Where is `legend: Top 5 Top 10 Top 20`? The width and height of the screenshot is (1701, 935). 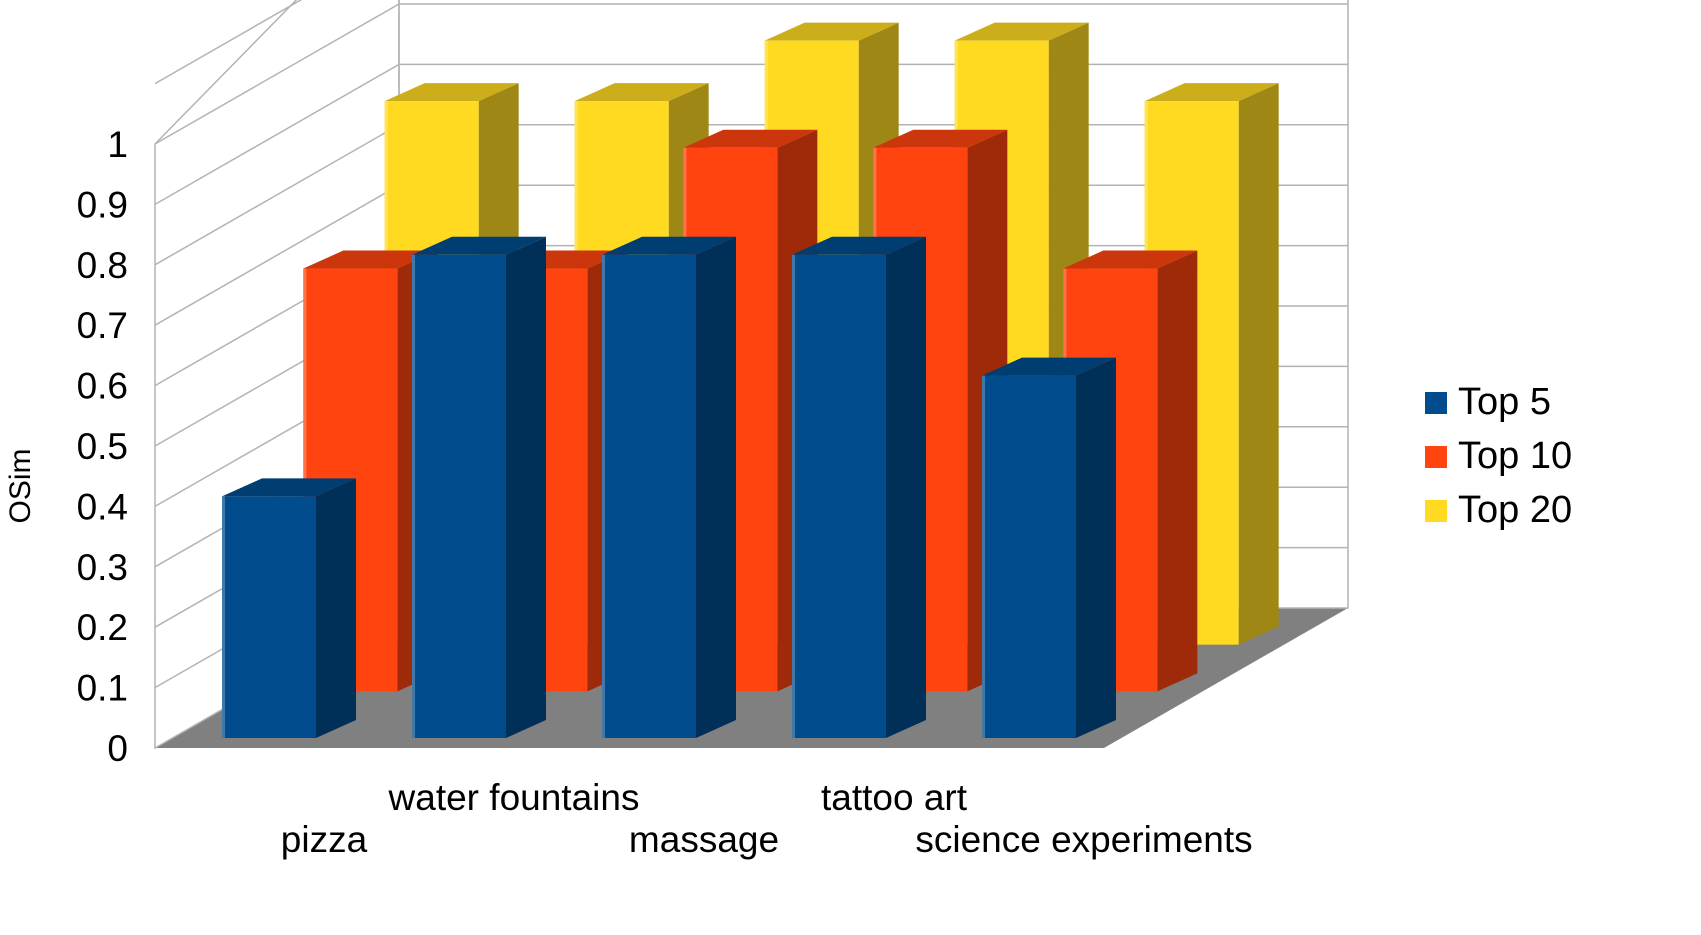 legend: Top 5 Top 10 Top 20 is located at coordinates (1498, 456).